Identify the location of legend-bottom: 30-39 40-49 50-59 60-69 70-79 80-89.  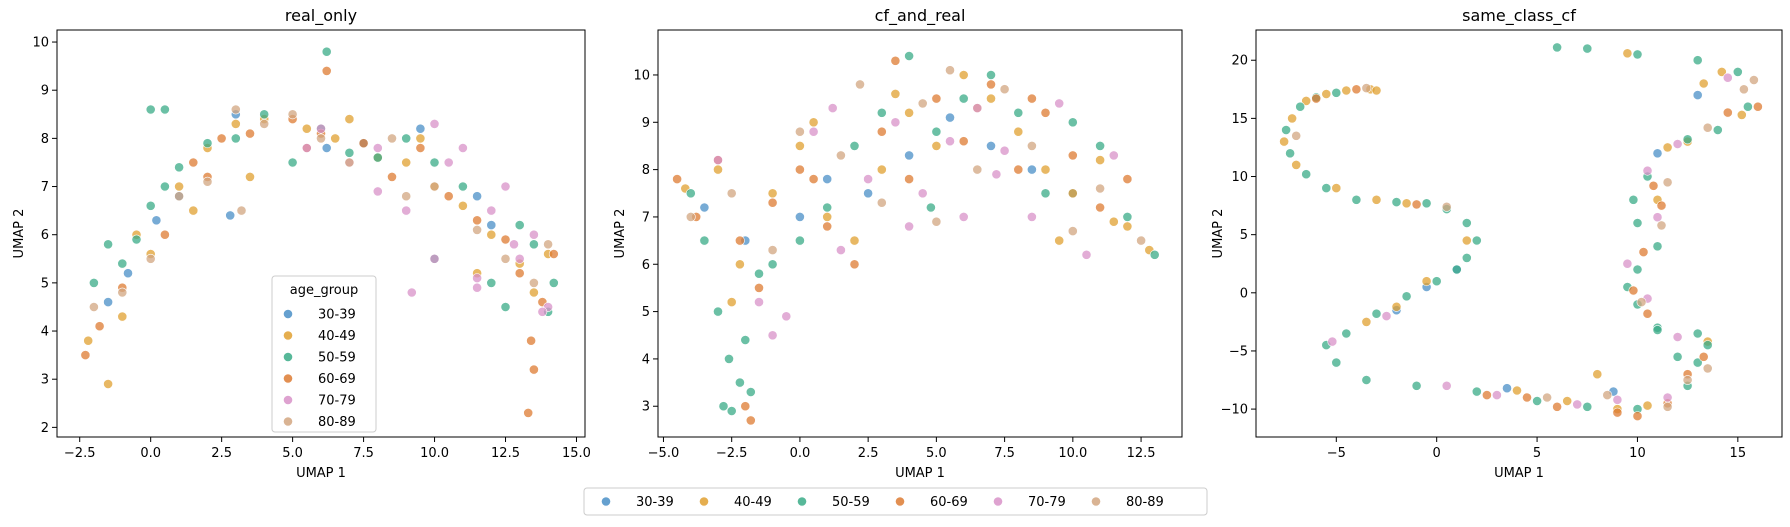
(895, 501).